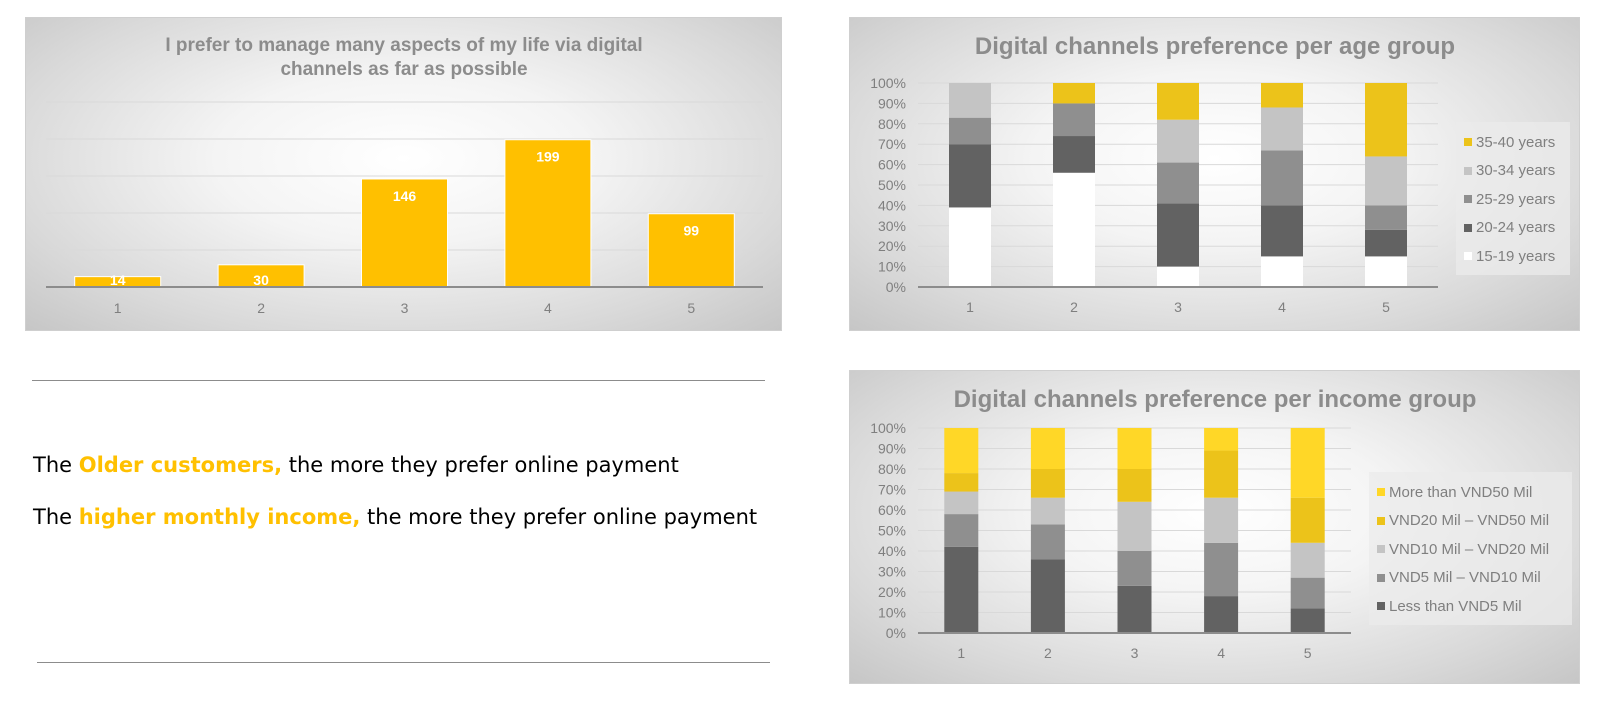 This screenshot has height=702, width=1600. I want to click on age-legend-item: 35-40 years, so click(1514, 142).